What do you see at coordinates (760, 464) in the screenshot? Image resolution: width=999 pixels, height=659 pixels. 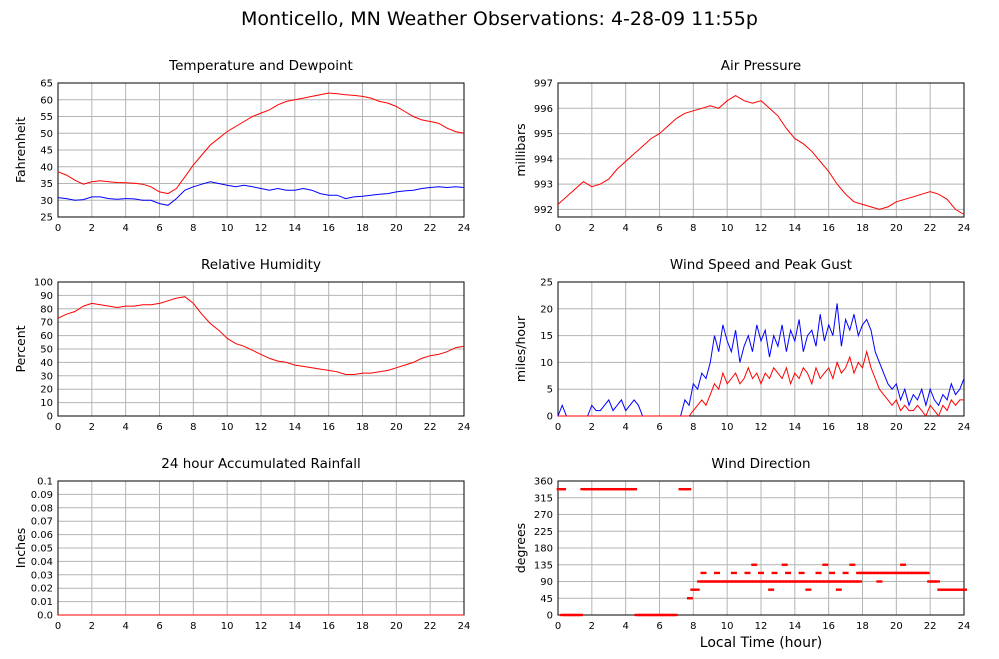 I see `chart-title: Wind Direction` at bounding box center [760, 464].